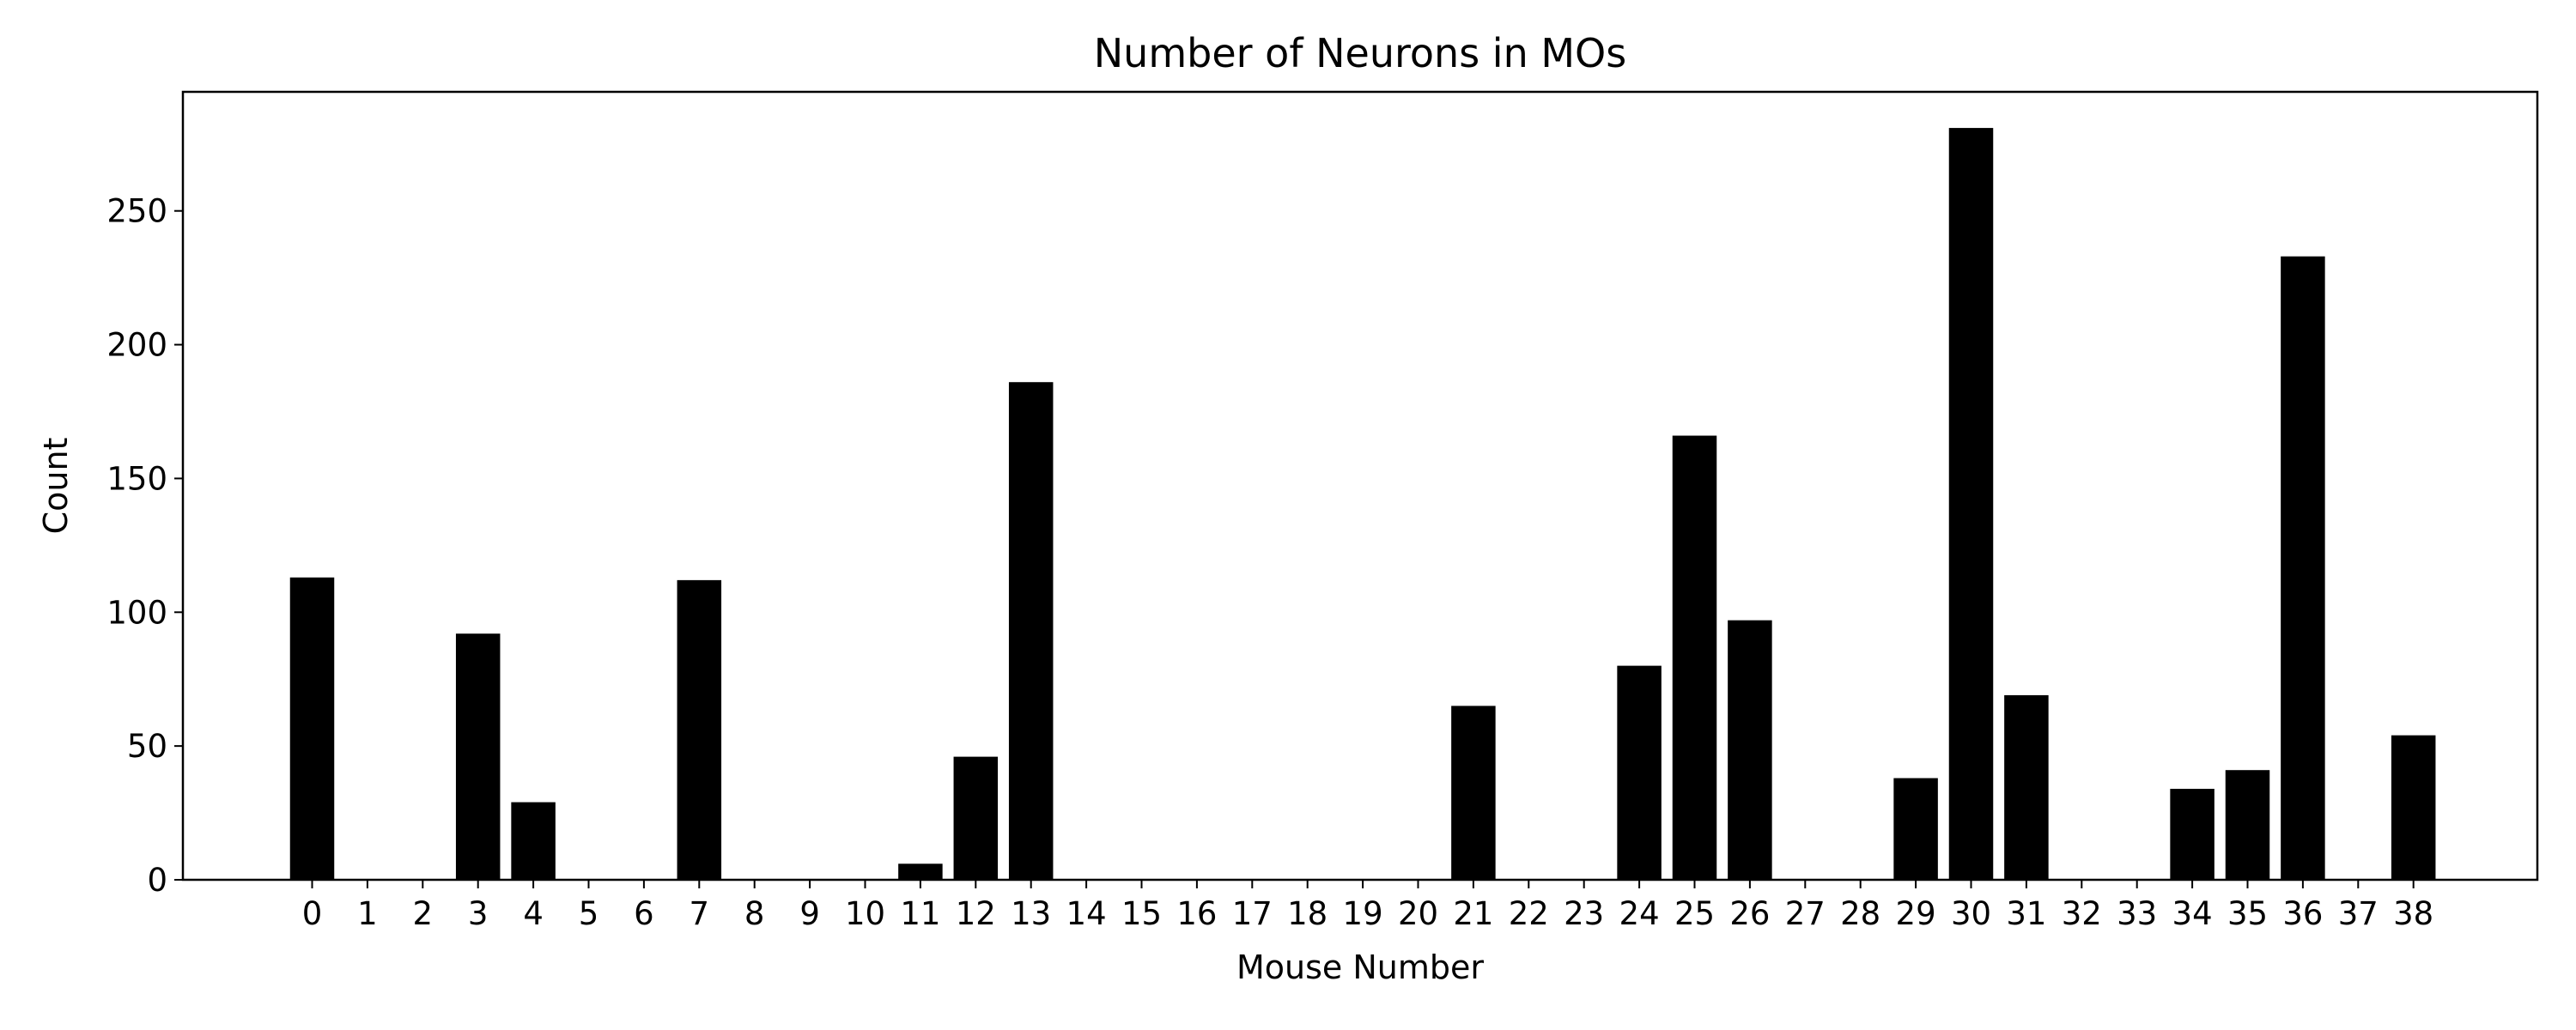 This screenshot has height=1030, width=2576. I want to click on x-tick-label: 15, so click(1141, 913).